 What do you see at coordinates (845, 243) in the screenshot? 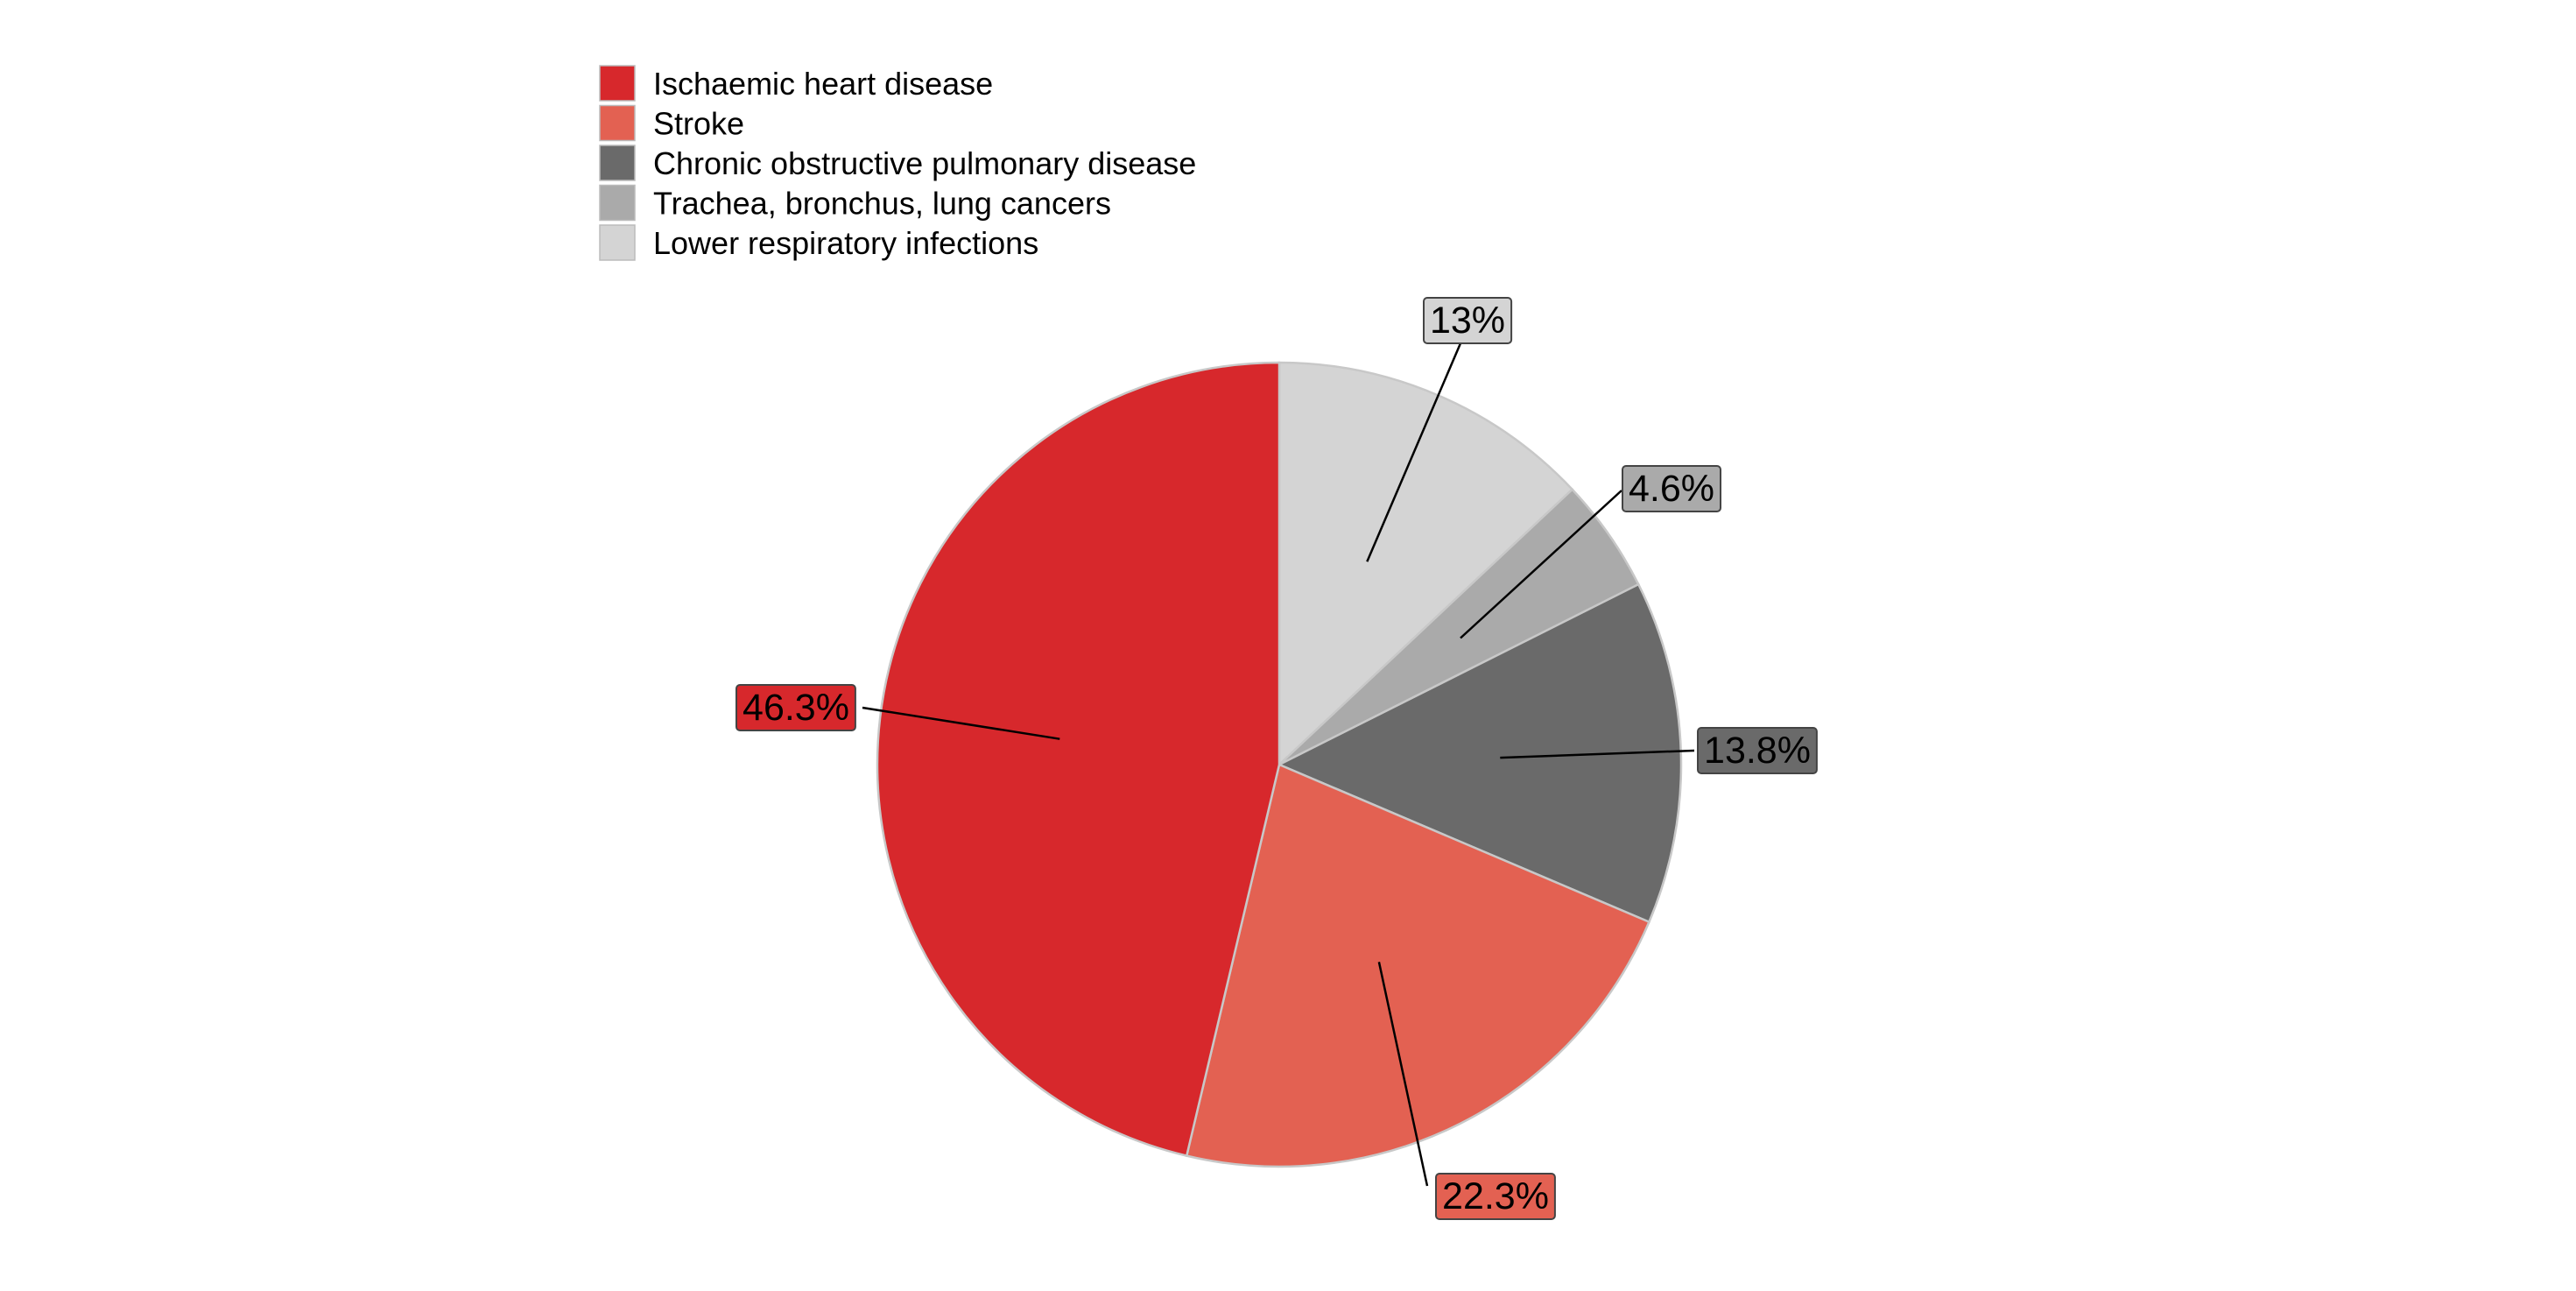
I see `legend-label-lower-respiratory-infections: Lower respiratory infections` at bounding box center [845, 243].